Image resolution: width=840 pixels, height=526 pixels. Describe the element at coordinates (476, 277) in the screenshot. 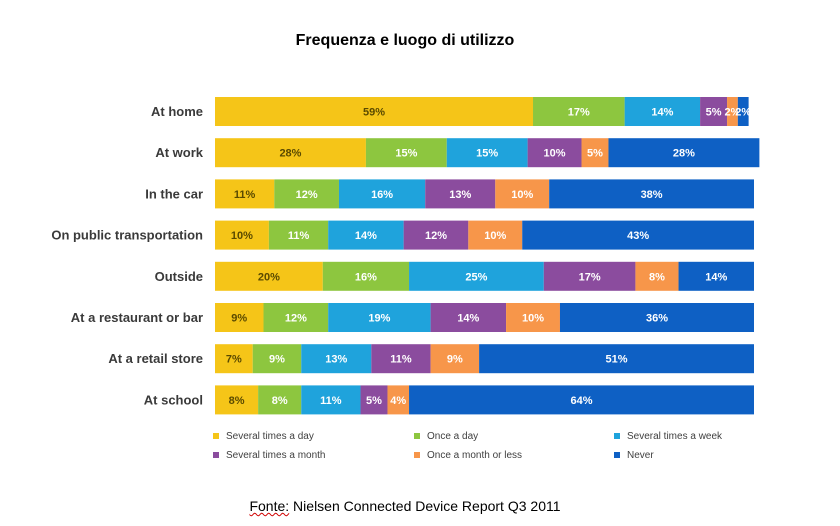

I see `data-label-outside-several-times-a-week: 25%` at that location.